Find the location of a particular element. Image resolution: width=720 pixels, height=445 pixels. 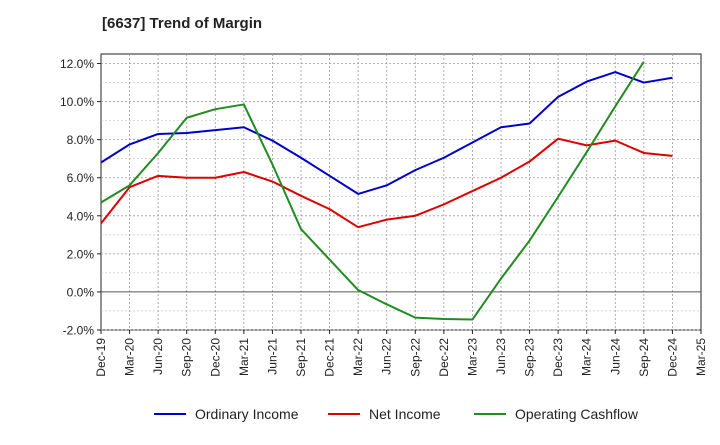

x-tick-label: Jun-20 is located at coordinates (158, 356).